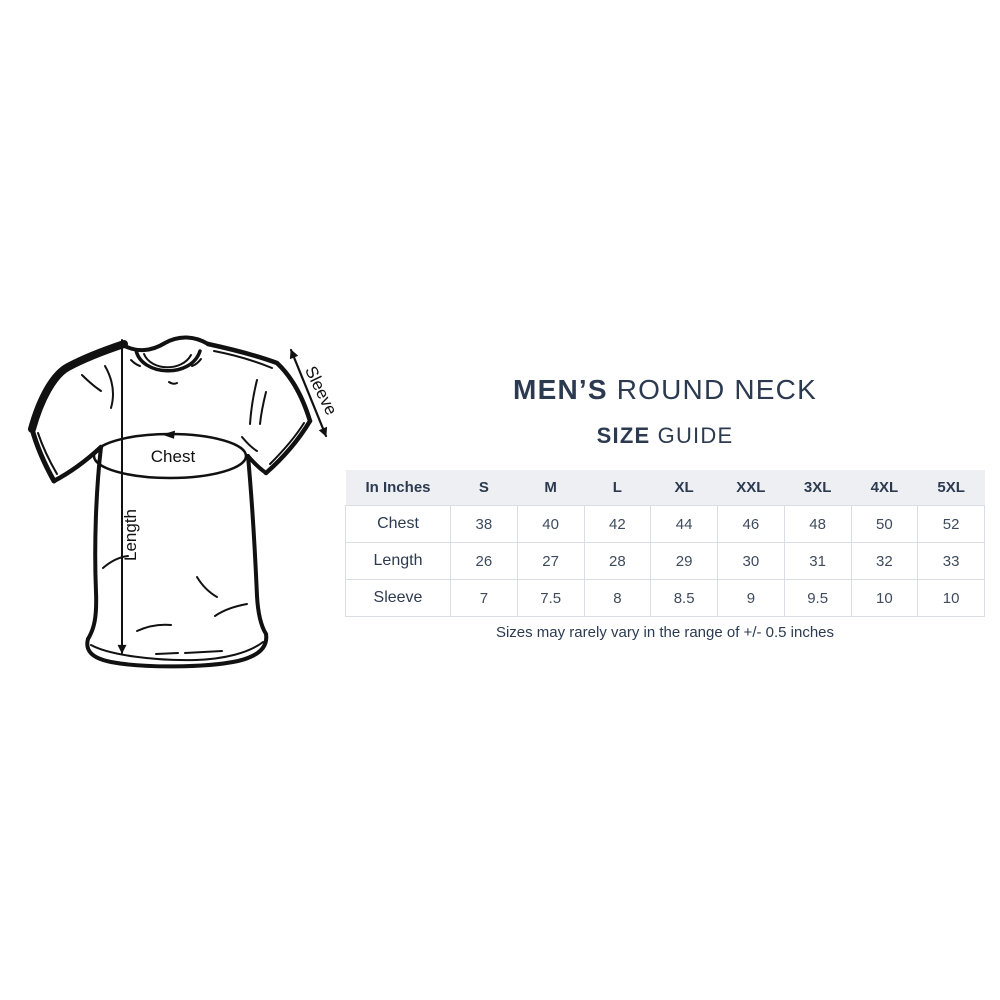 This screenshot has width=1000, height=1000. I want to click on size-cell: 42, so click(617, 524).